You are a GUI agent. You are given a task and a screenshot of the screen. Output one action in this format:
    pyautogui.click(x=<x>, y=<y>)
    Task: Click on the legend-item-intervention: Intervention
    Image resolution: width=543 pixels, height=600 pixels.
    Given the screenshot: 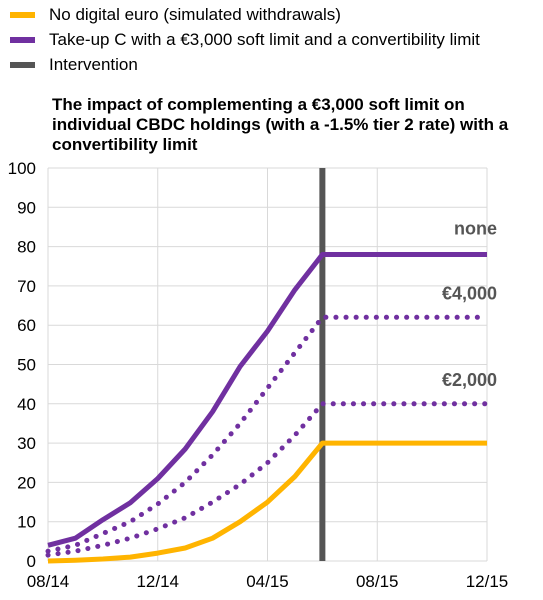 What is the action you would take?
    pyautogui.click(x=245, y=64)
    